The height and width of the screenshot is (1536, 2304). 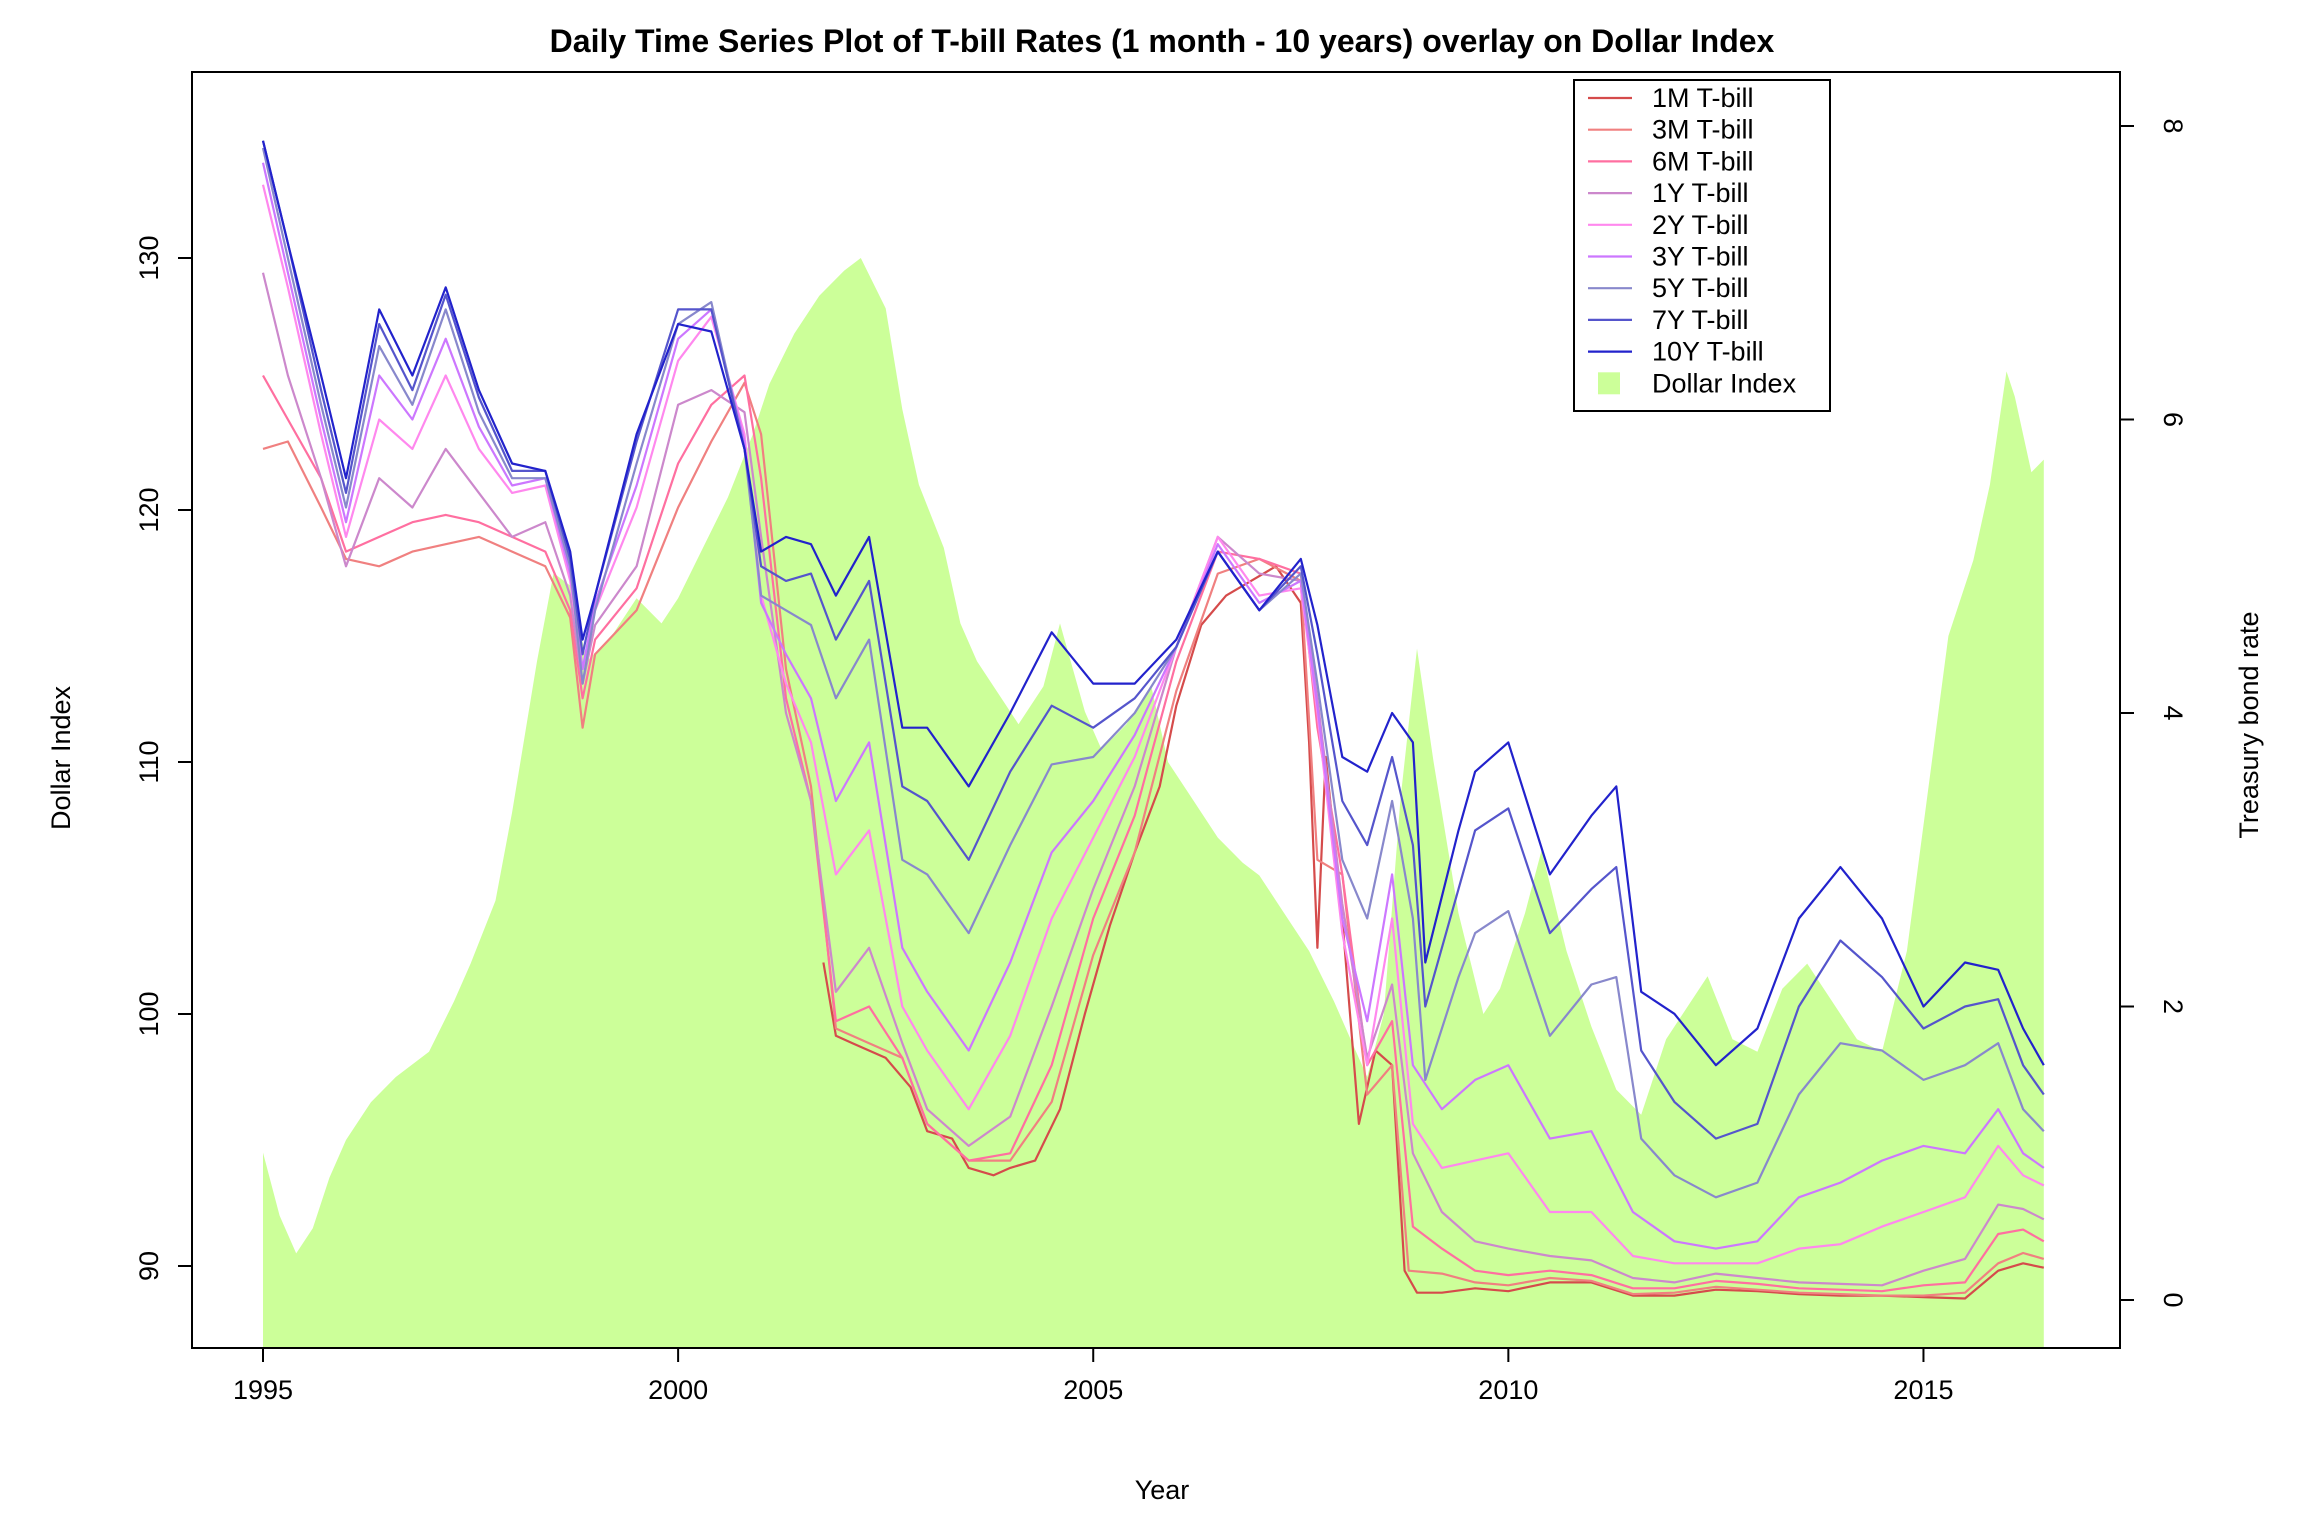 I want to click on legend-item-3y-t-bill: 3Y T-bill, so click(x=1668, y=257).